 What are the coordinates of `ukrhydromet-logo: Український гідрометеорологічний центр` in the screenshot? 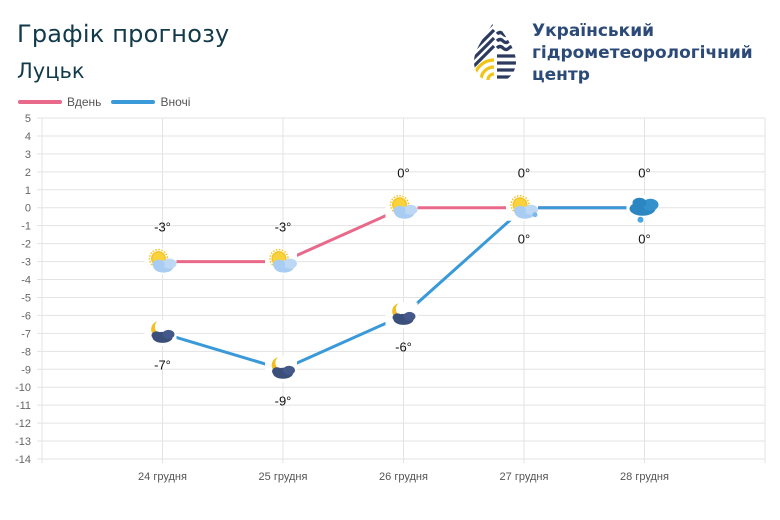 It's located at (615, 52).